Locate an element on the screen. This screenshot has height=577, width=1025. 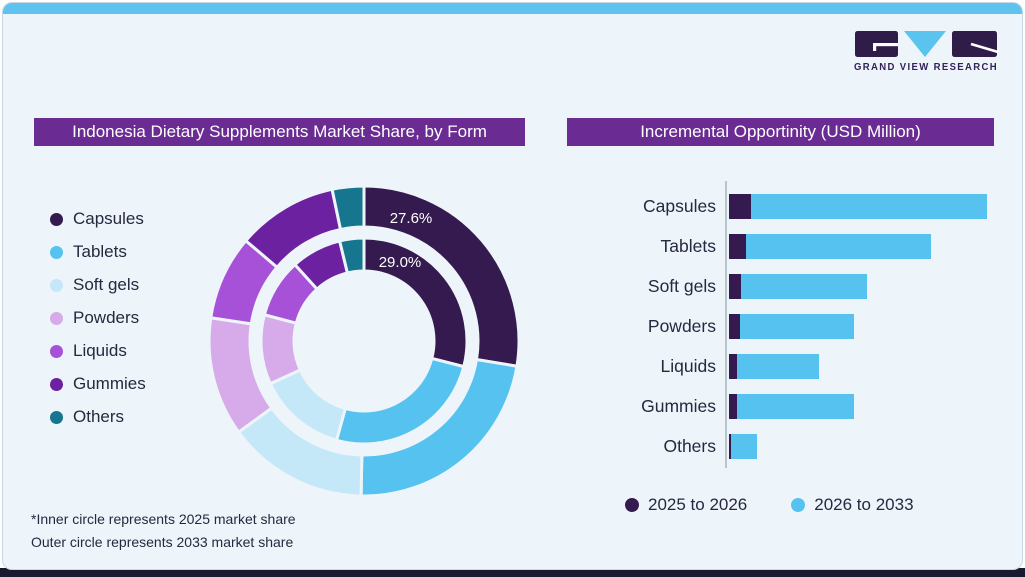
legend-item-gummies: Gummies is located at coordinates (98, 384).